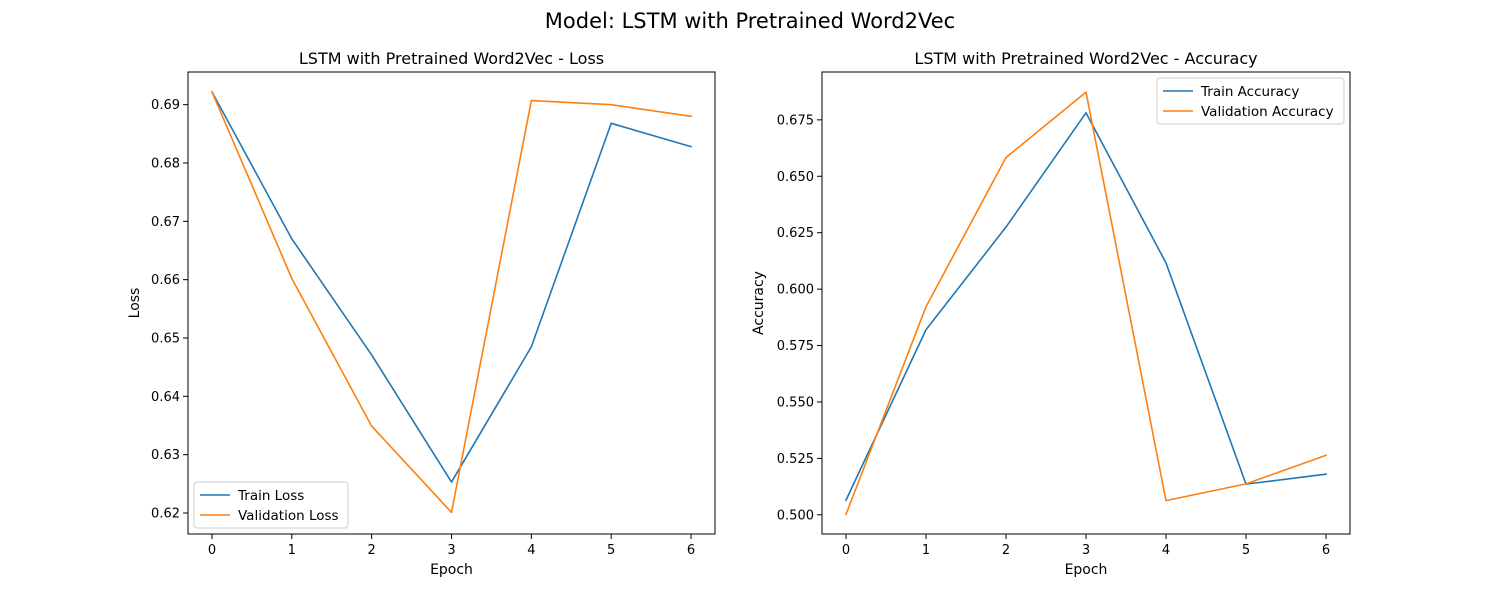 This screenshot has height=600, width=1500. I want to click on accuracy-x-tick-label: 1, so click(926, 550).